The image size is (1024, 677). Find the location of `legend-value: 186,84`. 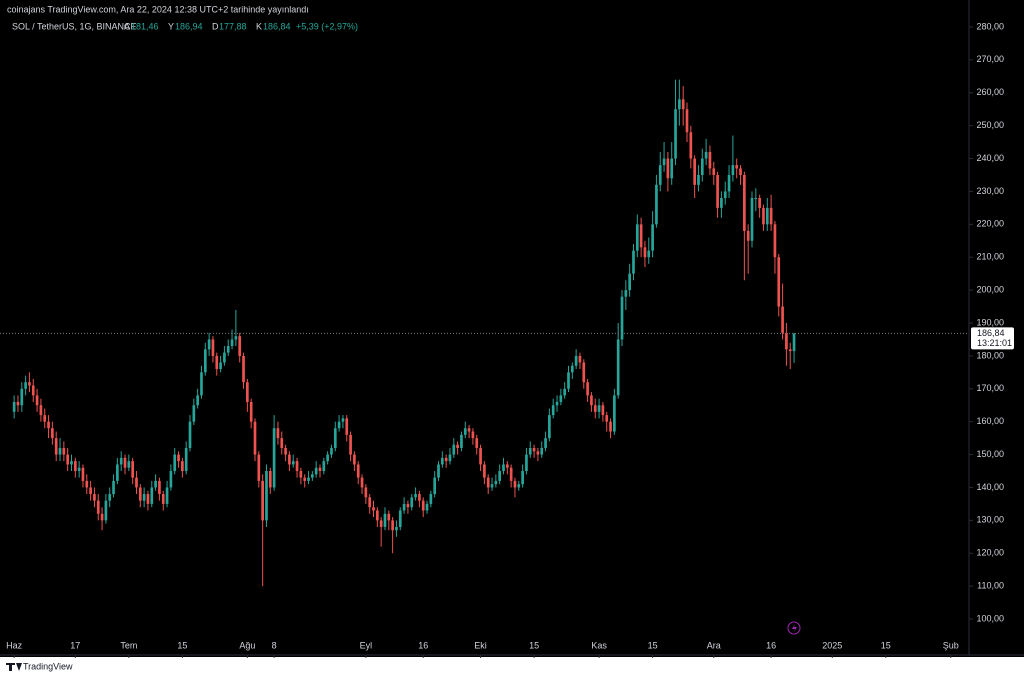

legend-value: 186,84 is located at coordinates (277, 26).